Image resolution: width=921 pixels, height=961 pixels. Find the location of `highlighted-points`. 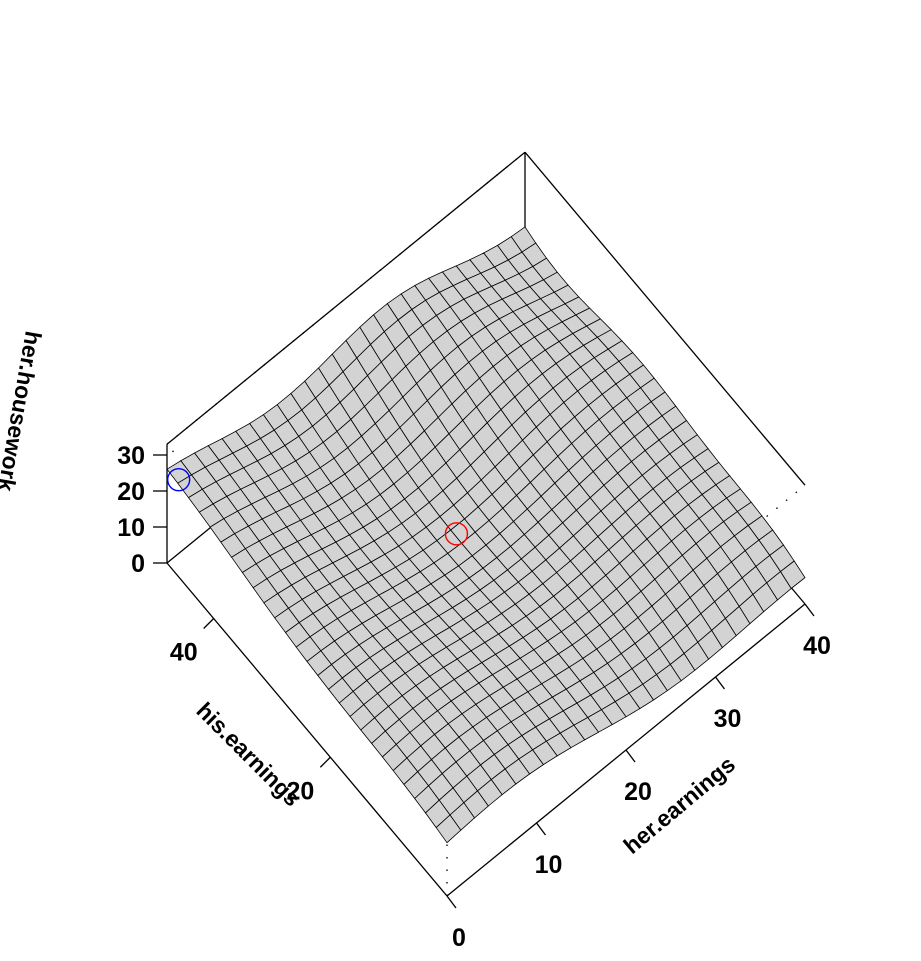

highlighted-points is located at coordinates (317, 506).